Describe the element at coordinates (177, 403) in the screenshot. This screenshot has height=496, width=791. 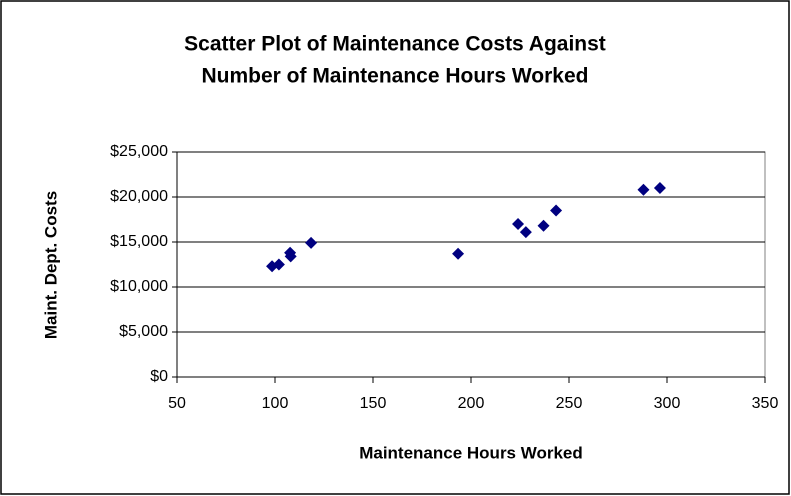
I see `x-tick-label: 50` at that location.